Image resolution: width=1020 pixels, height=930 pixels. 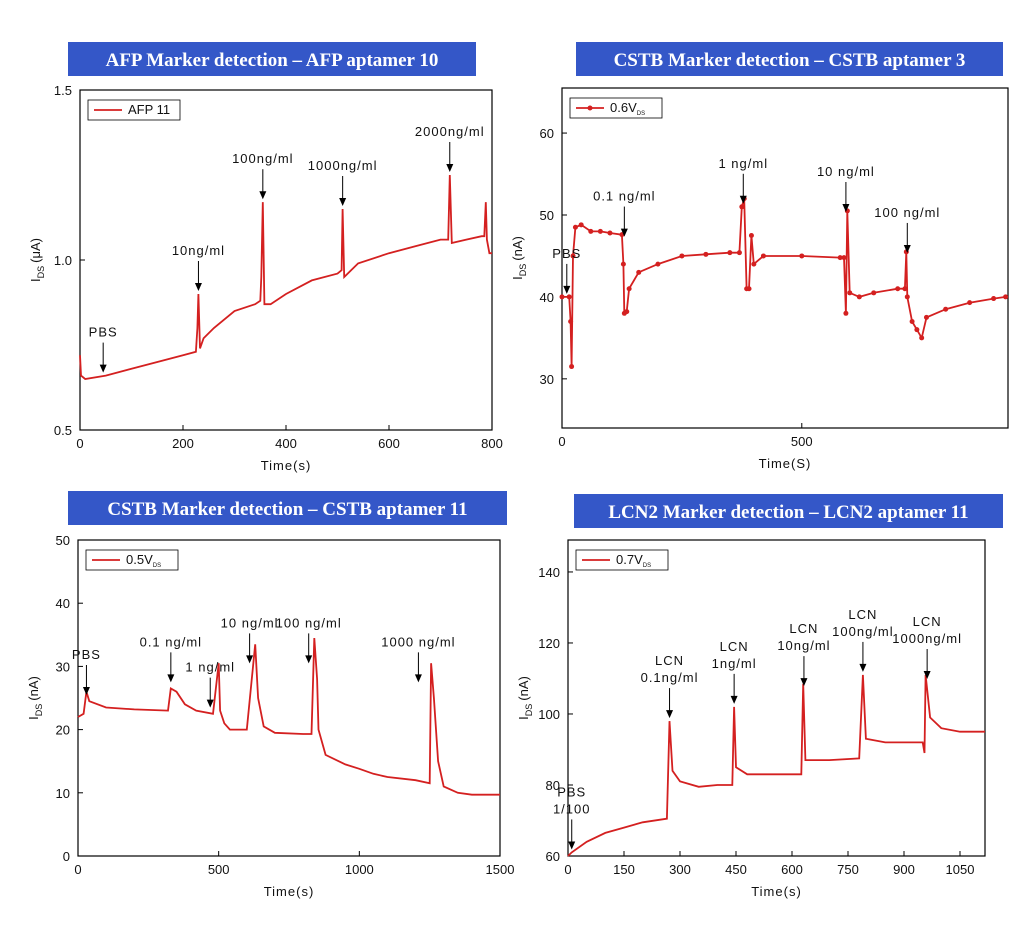 What do you see at coordinates (633, 560) in the screenshot?
I see `legend-label: 0.7VDS` at bounding box center [633, 560].